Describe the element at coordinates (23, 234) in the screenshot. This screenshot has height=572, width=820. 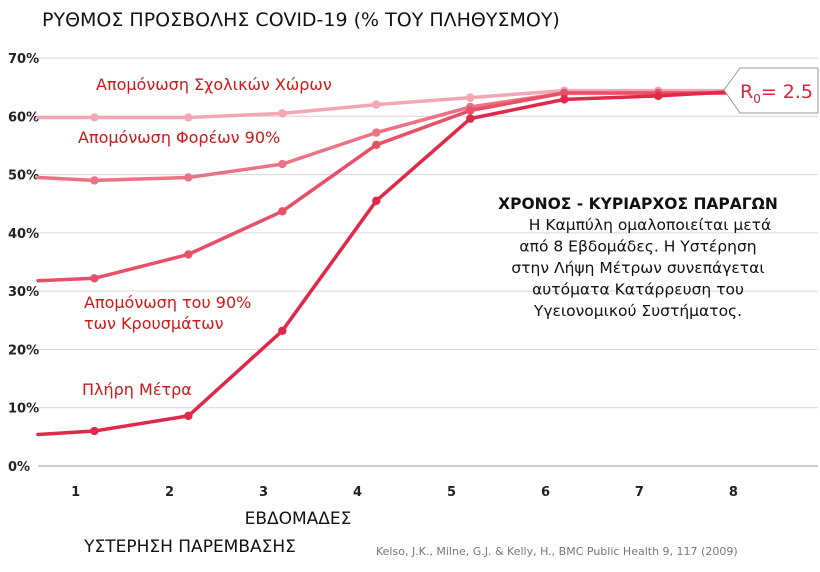
I see `y-tick-label: 40%` at that location.